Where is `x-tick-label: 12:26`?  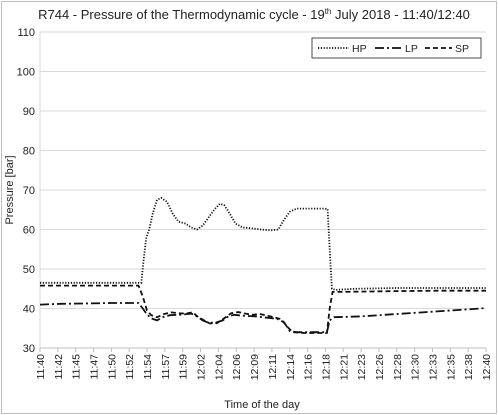 x-tick-label: 12:26 is located at coordinates (380, 367).